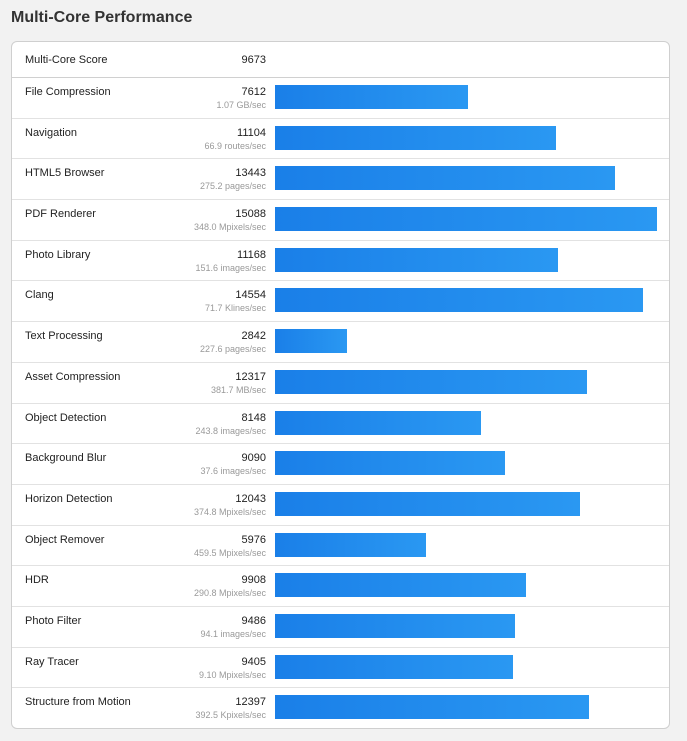 This screenshot has height=741, width=687. What do you see at coordinates (232, 674) in the screenshot?
I see `benchmark-throughput: 9.10 Mpixels/sec` at bounding box center [232, 674].